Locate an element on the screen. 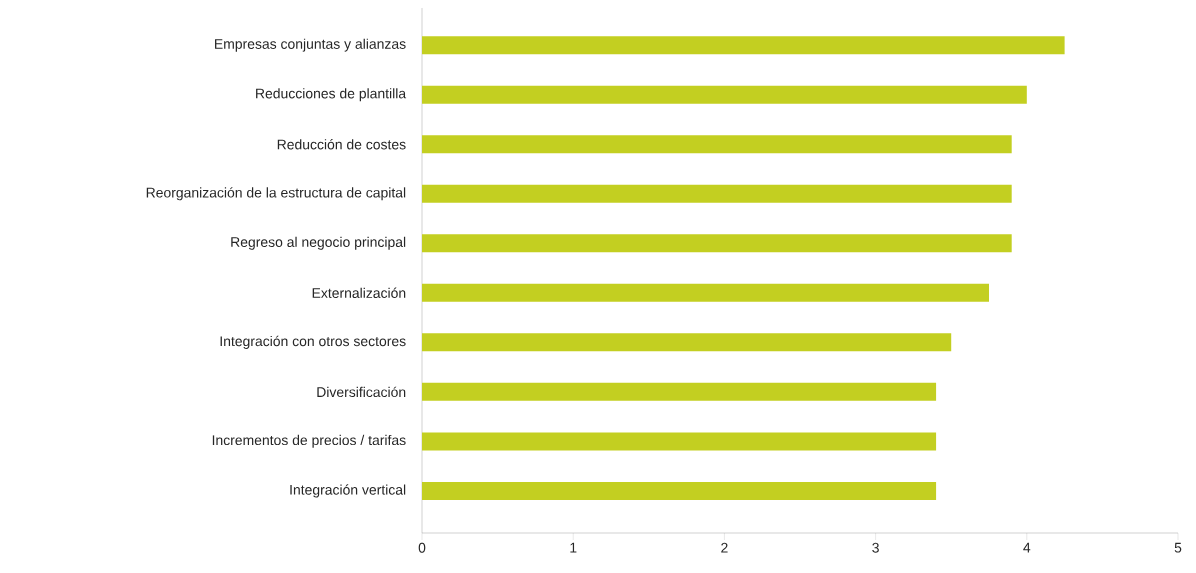  y-tick-label: Reducciones de plantilla is located at coordinates (331, 95).